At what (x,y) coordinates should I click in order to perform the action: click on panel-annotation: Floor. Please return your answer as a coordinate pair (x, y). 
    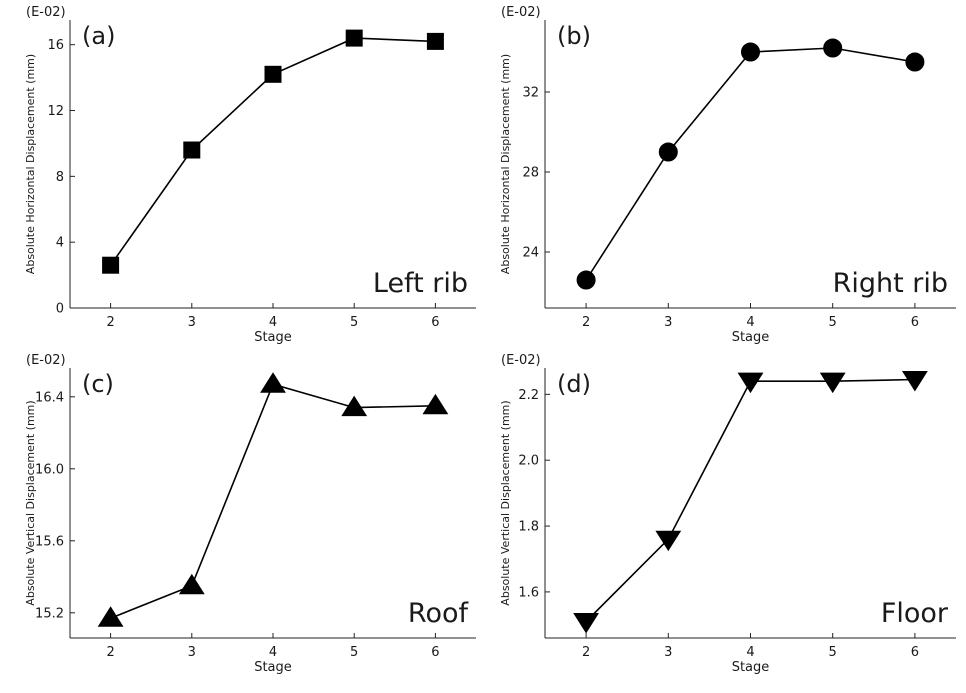
    Looking at the image, I should click on (915, 613).